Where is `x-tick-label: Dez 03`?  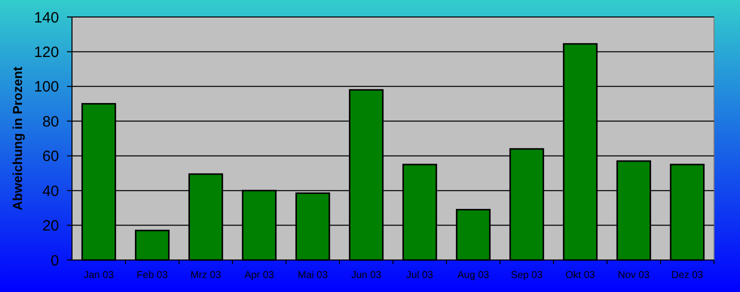
x-tick-label: Dez 03 is located at coordinates (687, 275).